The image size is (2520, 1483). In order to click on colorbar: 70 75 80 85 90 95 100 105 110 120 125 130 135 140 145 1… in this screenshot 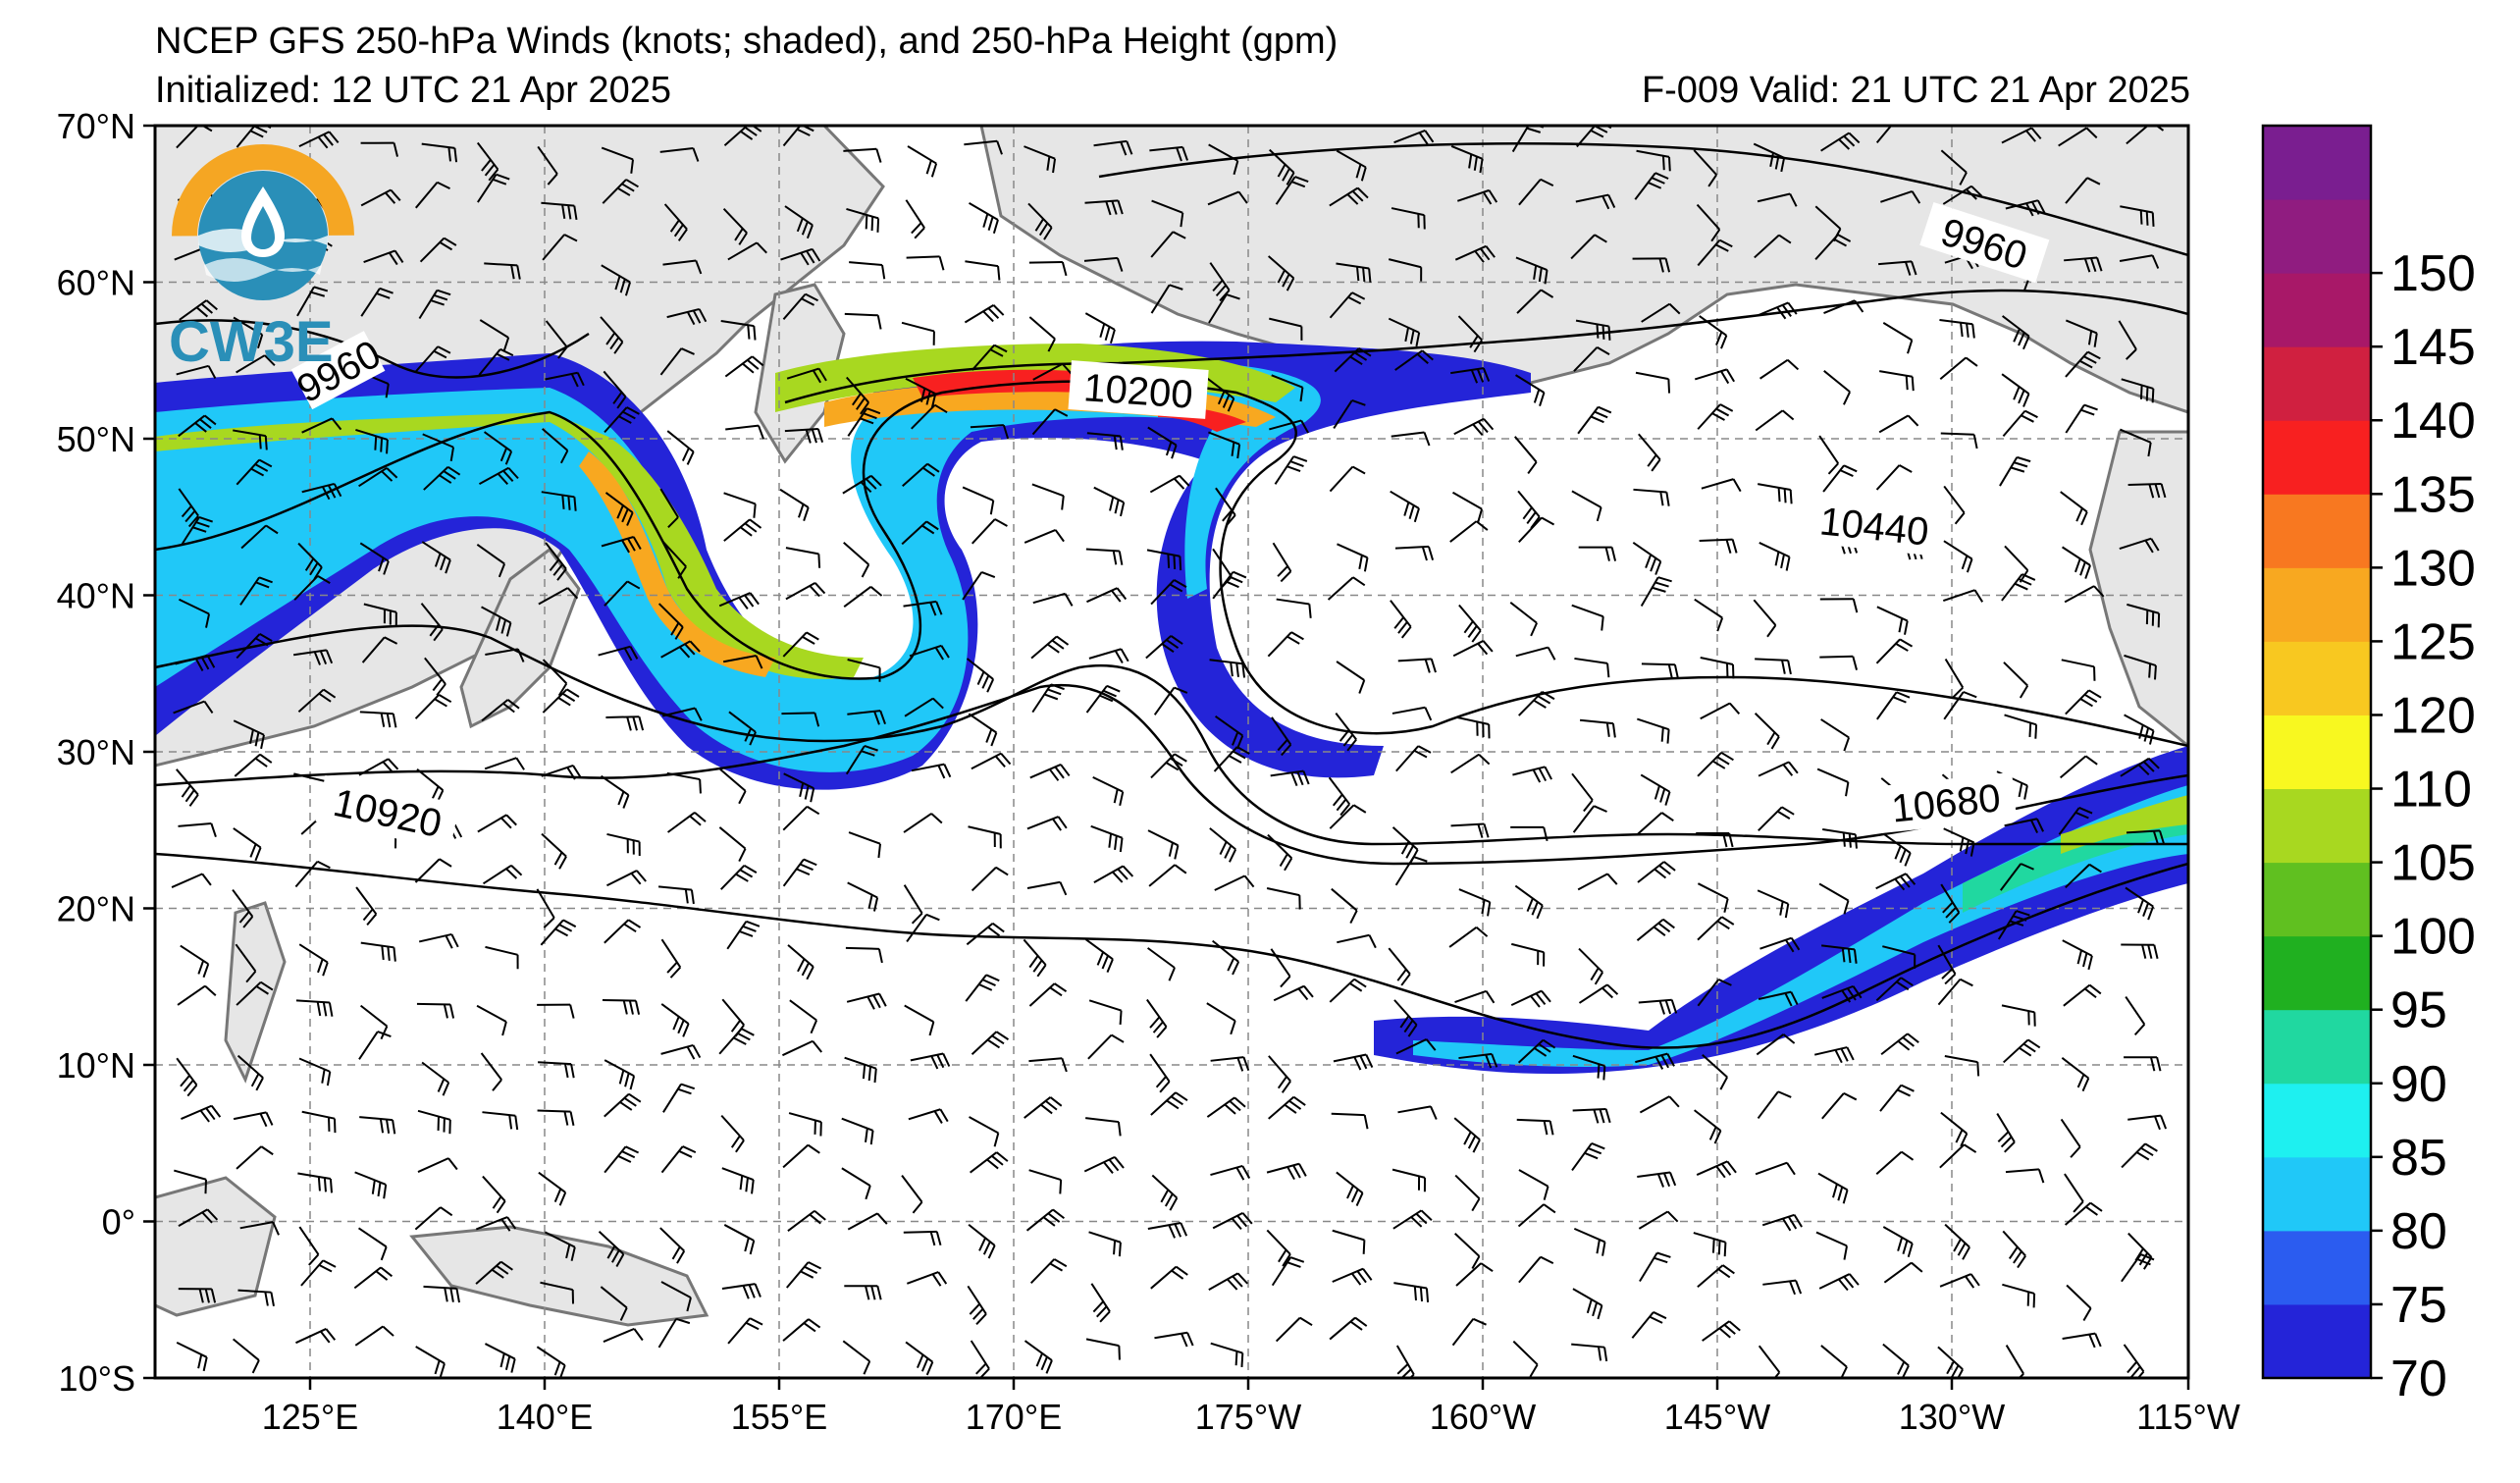, I will do `click(2368, 766)`.